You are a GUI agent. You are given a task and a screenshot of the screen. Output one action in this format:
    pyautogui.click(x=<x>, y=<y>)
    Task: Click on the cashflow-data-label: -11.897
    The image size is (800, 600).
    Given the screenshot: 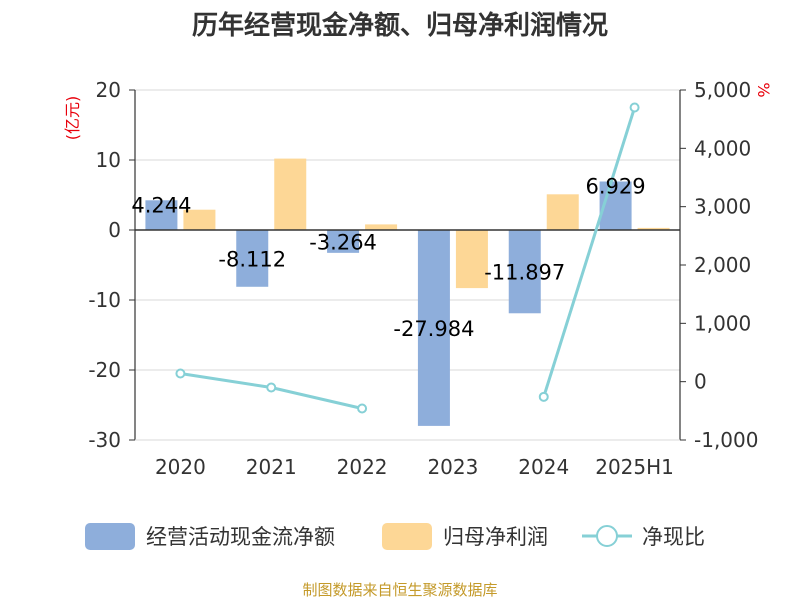 What is the action you would take?
    pyautogui.click(x=524, y=273)
    